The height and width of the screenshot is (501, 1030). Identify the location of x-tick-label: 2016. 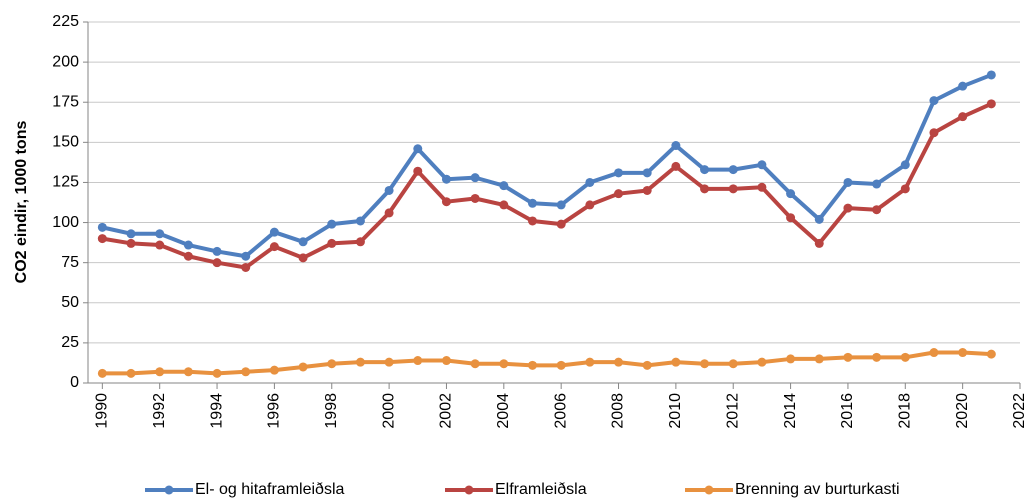
(847, 411).